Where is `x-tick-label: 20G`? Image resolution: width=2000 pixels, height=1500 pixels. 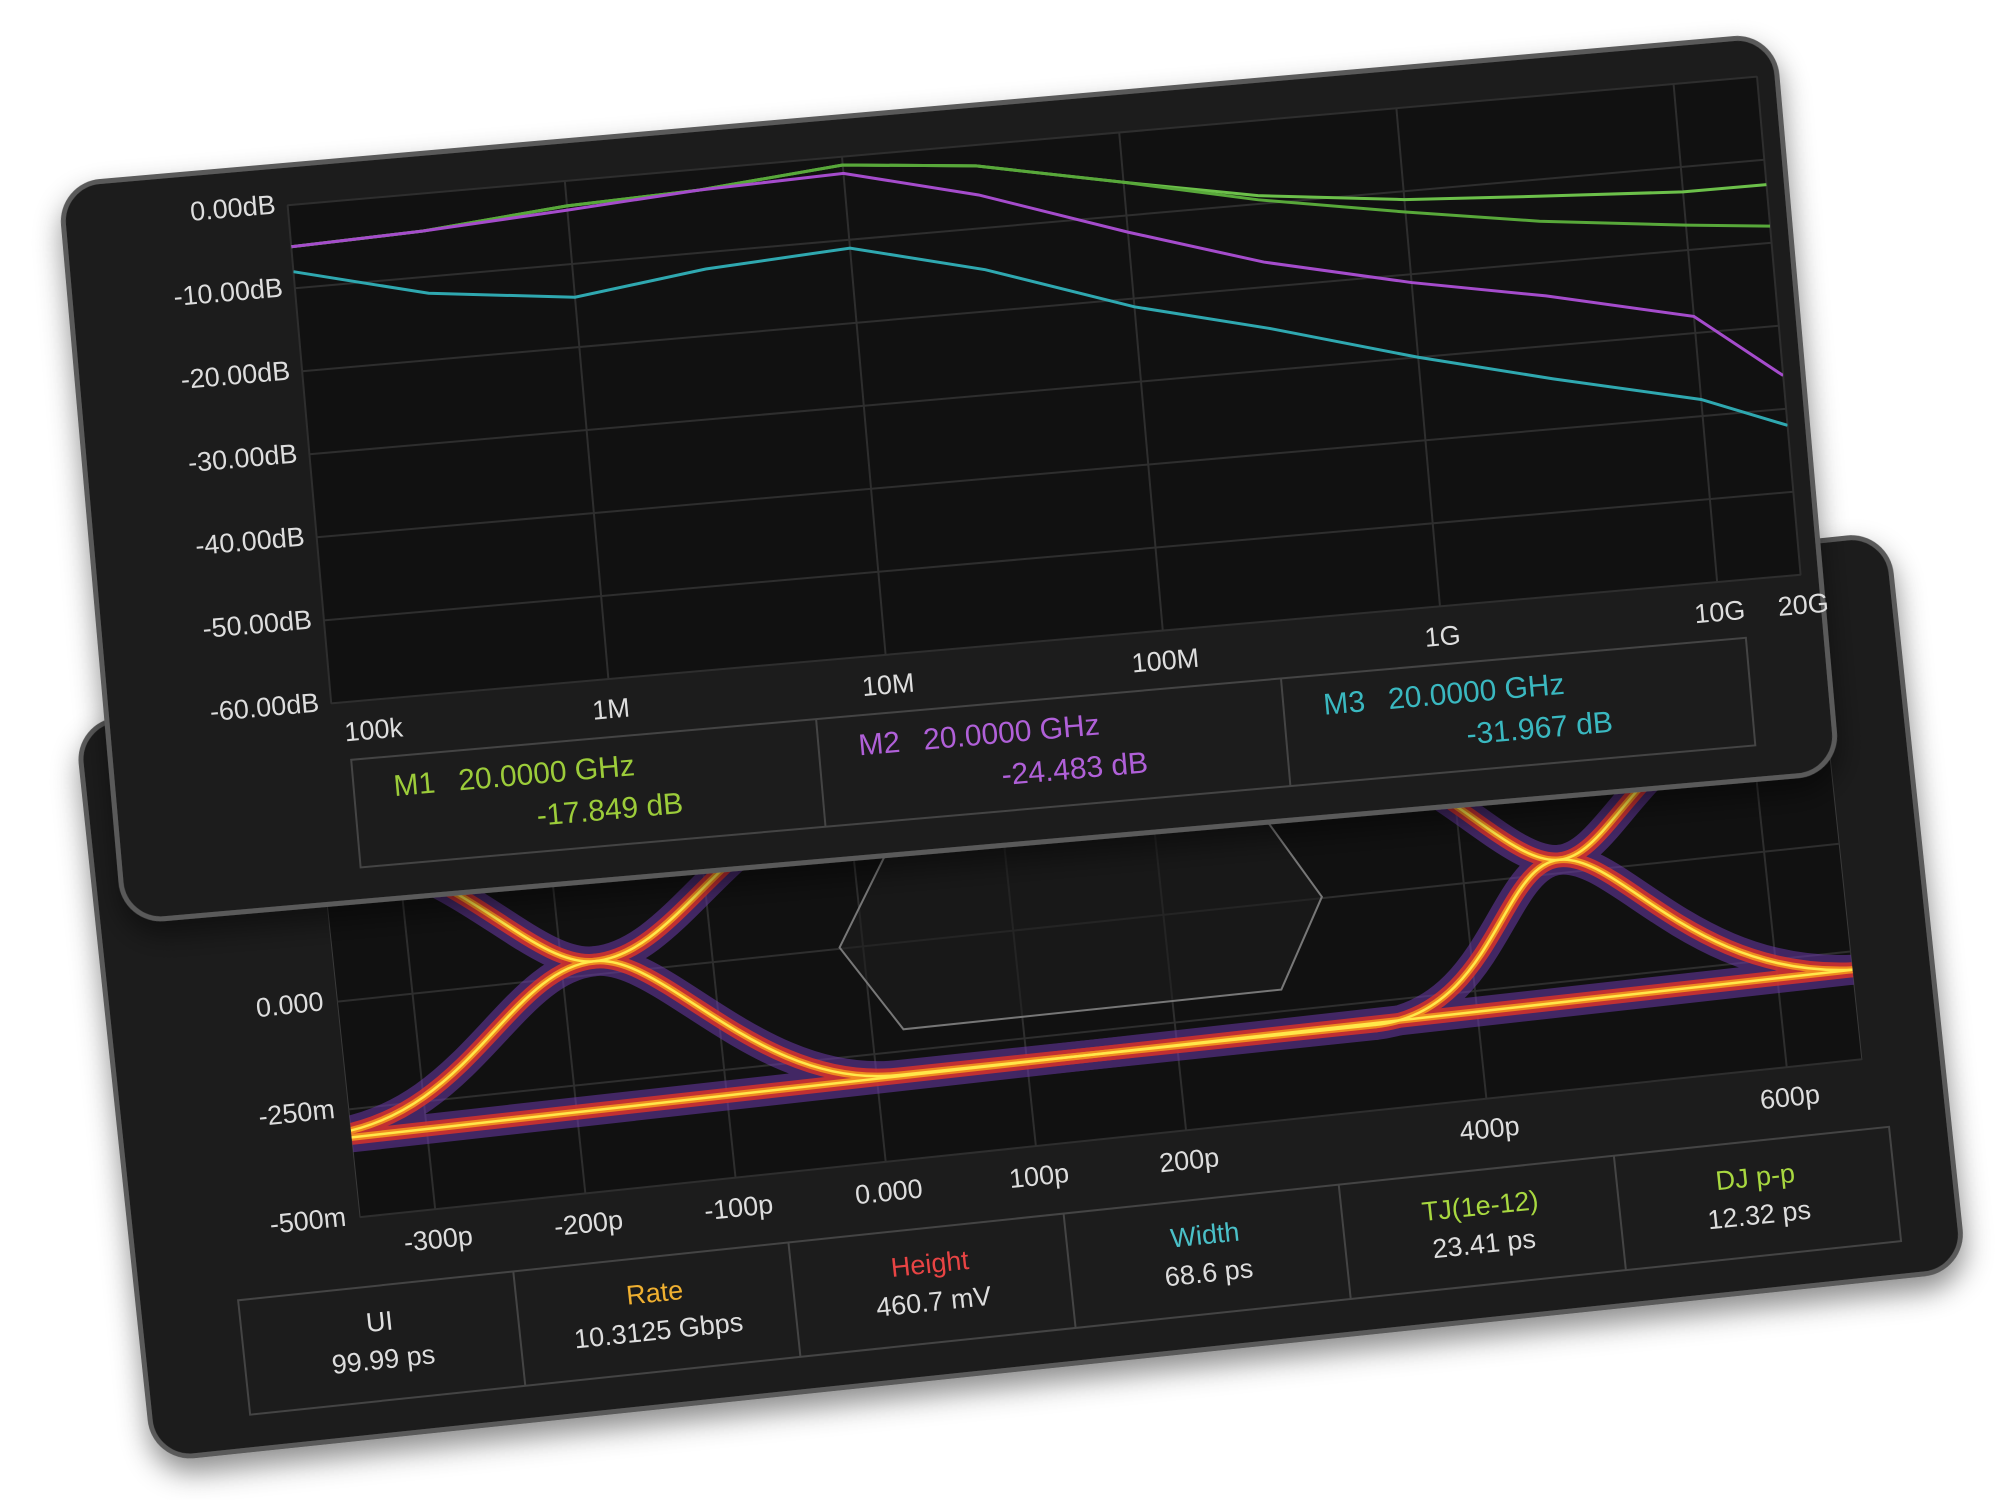
x-tick-label: 20G is located at coordinates (1802, 605).